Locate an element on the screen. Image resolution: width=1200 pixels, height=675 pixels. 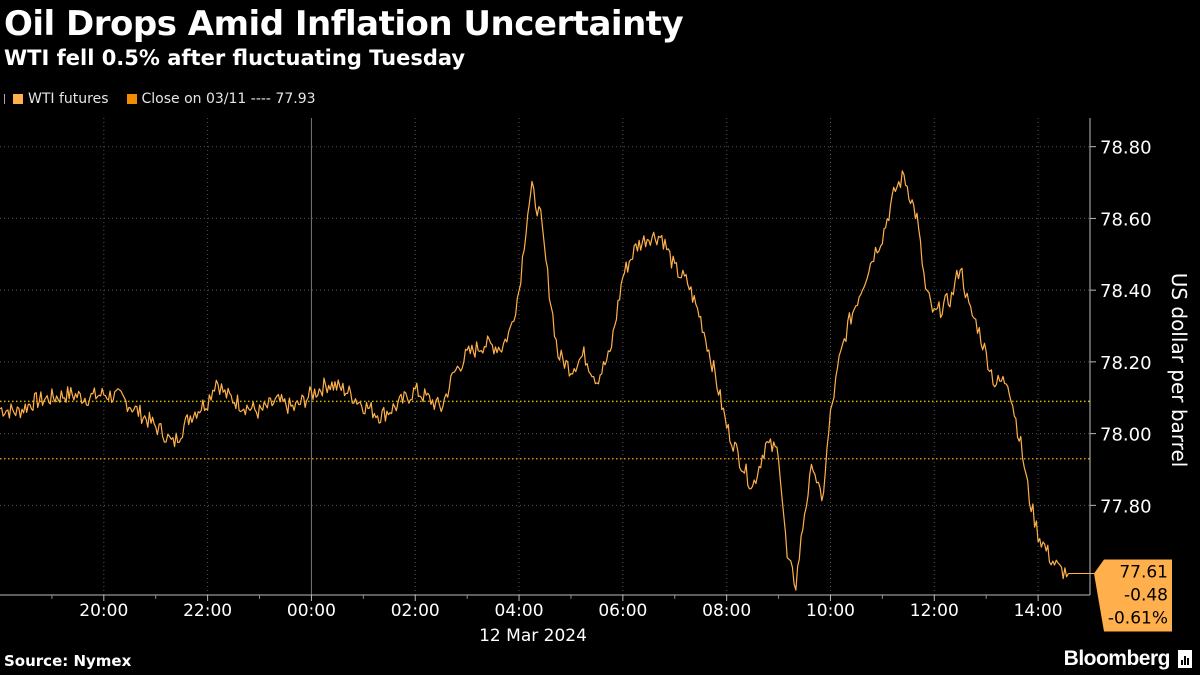
legend-item-close: Close on 03/11 ---- 77.93 is located at coordinates (221, 99).